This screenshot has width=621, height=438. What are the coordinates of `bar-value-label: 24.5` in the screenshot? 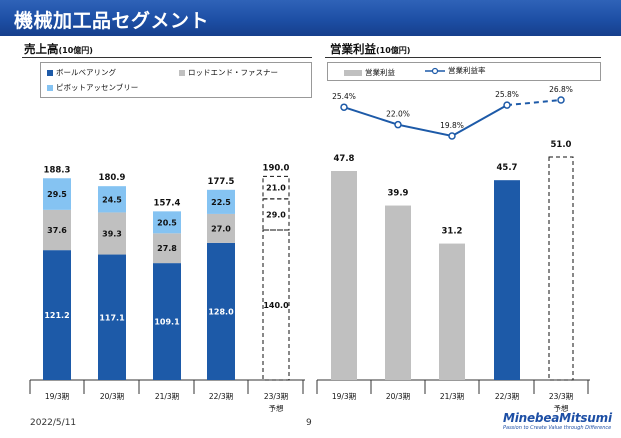 It's located at (112, 199).